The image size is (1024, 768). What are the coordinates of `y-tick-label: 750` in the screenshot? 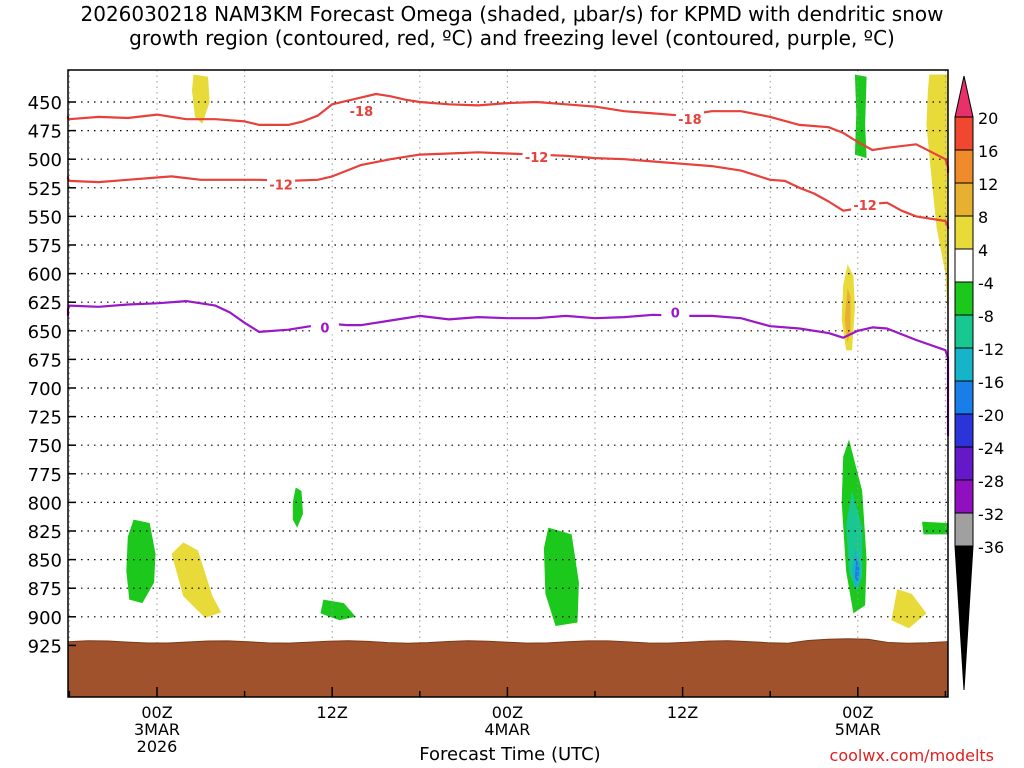 It's located at (45, 446).